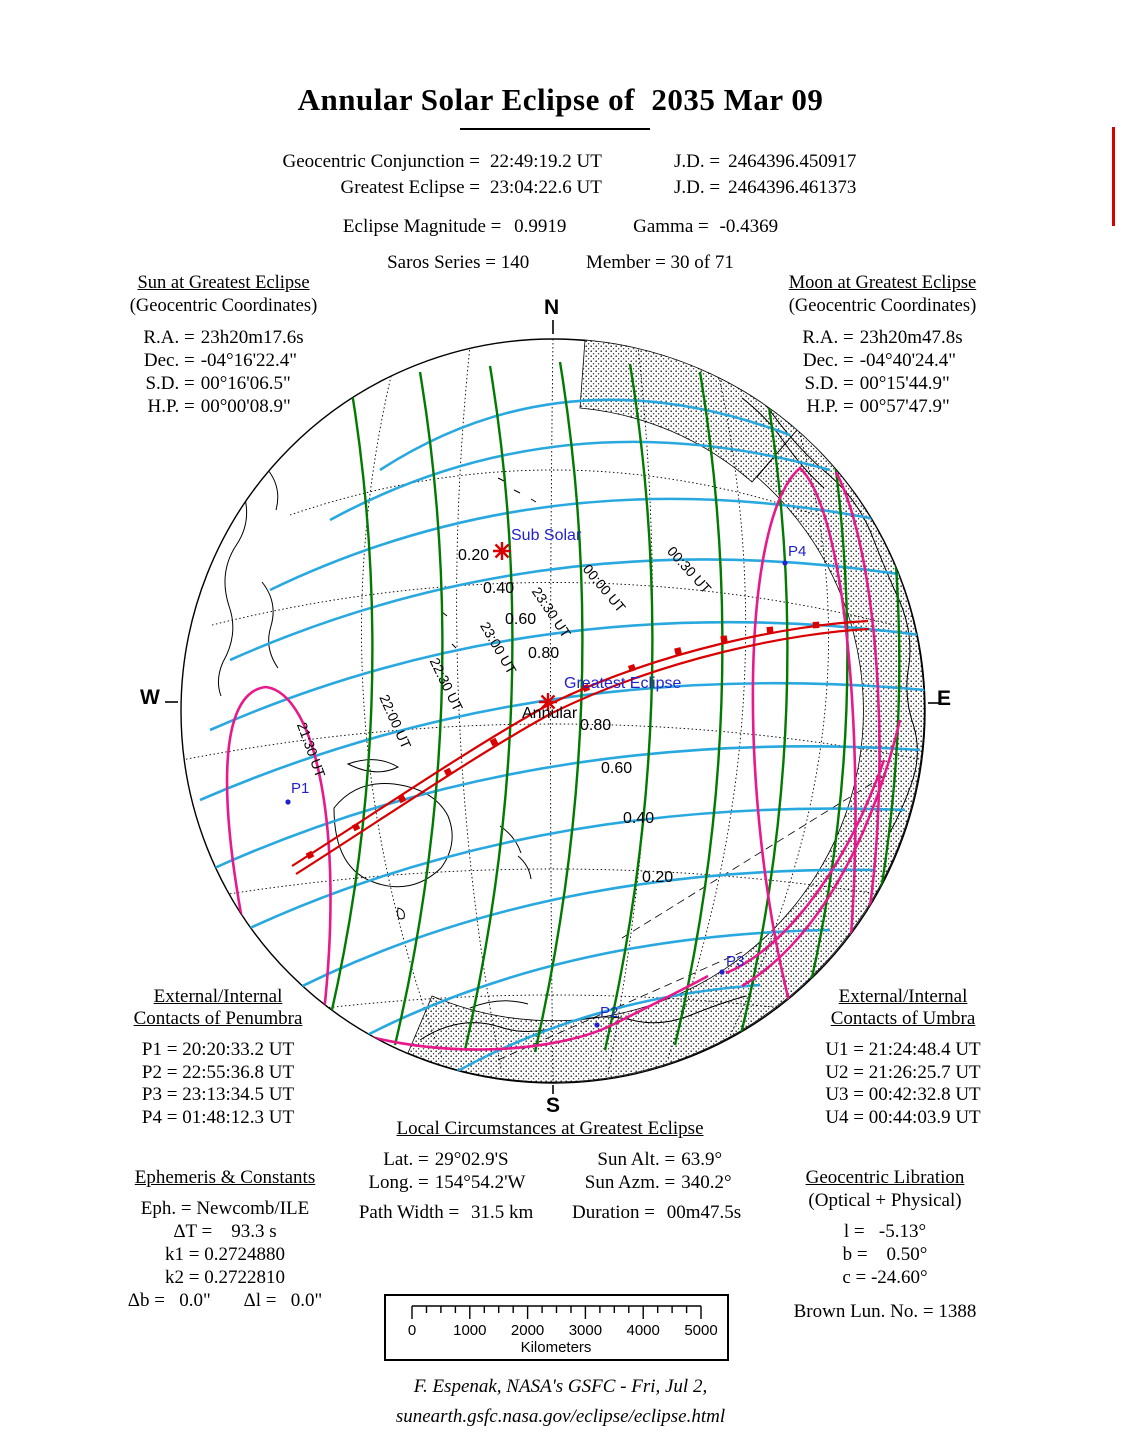 Image resolution: width=1121 pixels, height=1452 pixels. What do you see at coordinates (797, 551) in the screenshot?
I see `contact-label-p4: P4` at bounding box center [797, 551].